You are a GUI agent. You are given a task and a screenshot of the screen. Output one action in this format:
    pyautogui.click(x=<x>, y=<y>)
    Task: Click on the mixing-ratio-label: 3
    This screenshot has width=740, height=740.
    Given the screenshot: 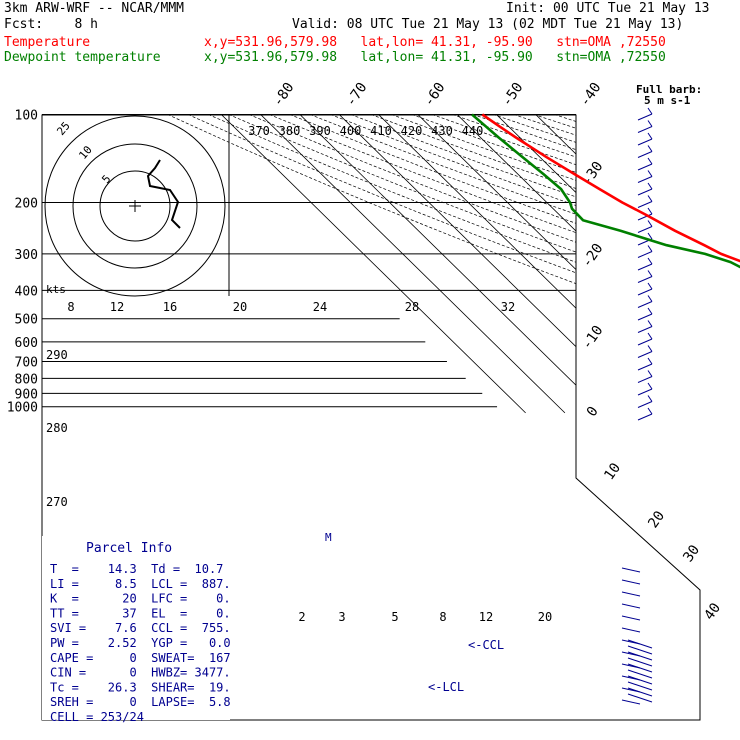 What is the action you would take?
    pyautogui.click(x=341, y=617)
    